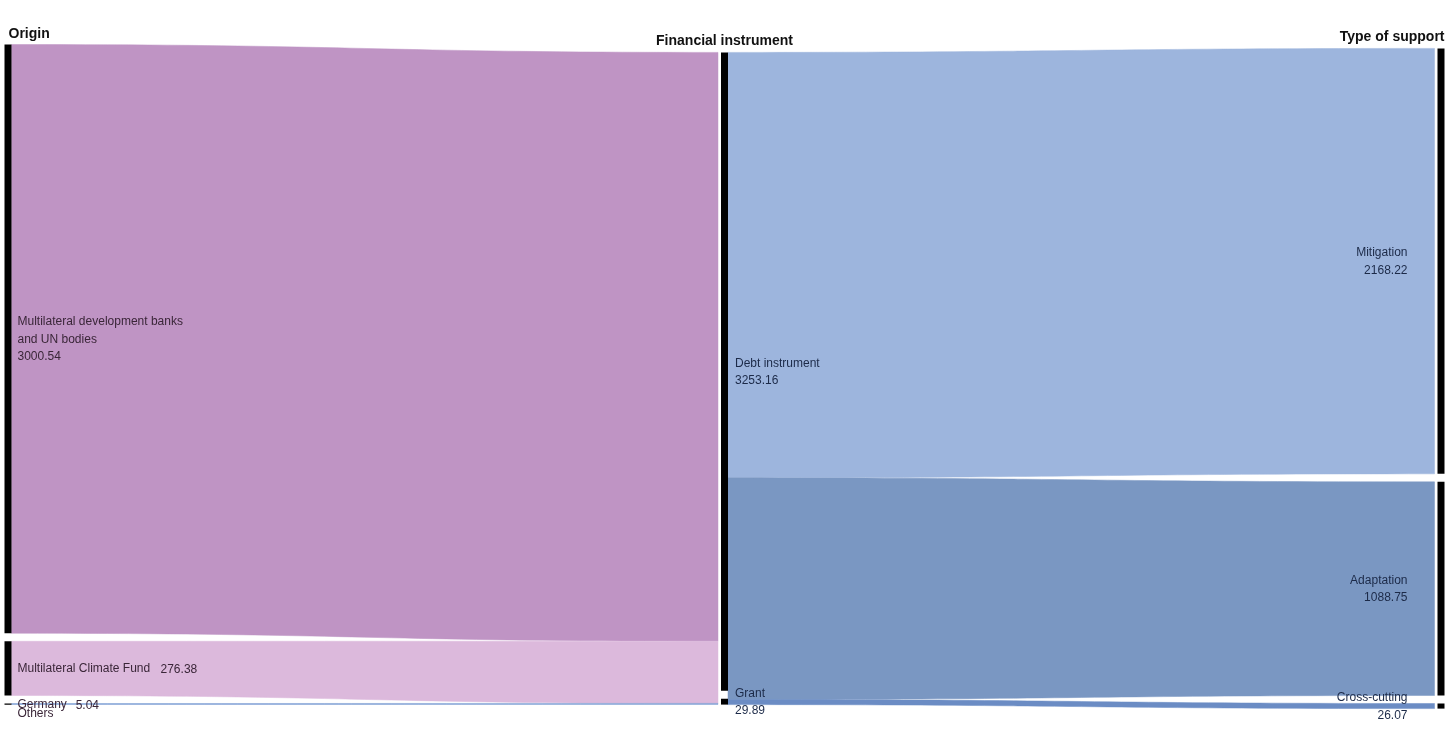 The width and height of the screenshot is (1450, 731). What do you see at coordinates (100, 330) in the screenshot?
I see `category-label: Multilateral development banks and UN bodies` at bounding box center [100, 330].